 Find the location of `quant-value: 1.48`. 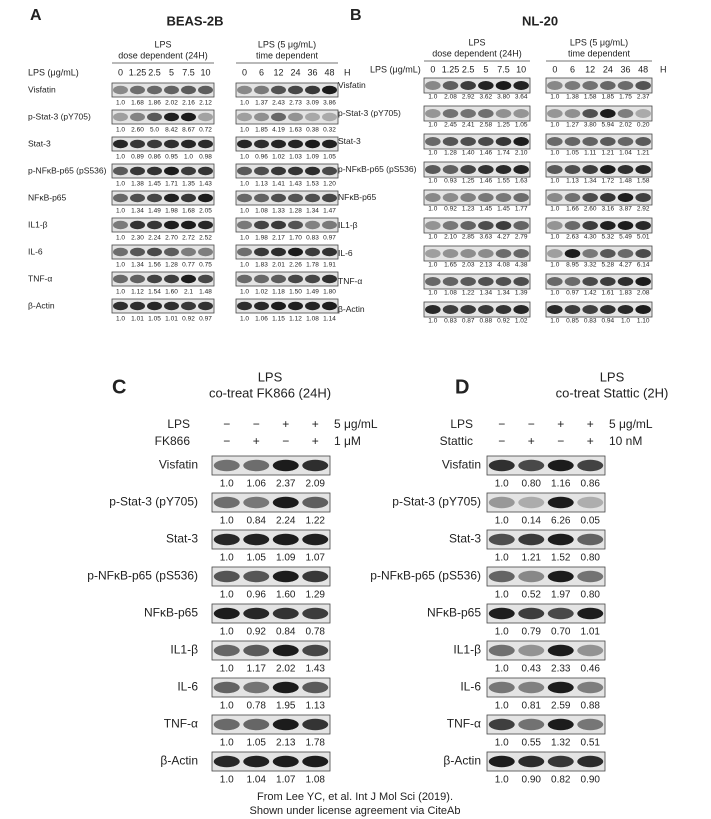

quant-value: 1.48 is located at coordinates (625, 181).